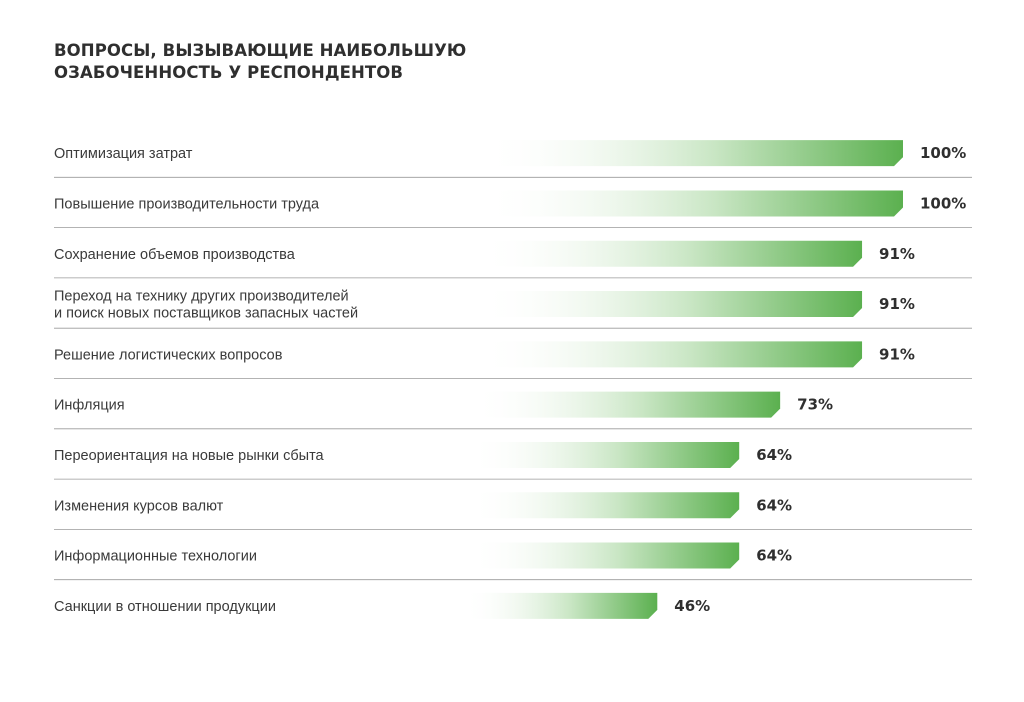  What do you see at coordinates (123, 154) in the screenshot?
I see `category-label: Оптимизация затрат` at bounding box center [123, 154].